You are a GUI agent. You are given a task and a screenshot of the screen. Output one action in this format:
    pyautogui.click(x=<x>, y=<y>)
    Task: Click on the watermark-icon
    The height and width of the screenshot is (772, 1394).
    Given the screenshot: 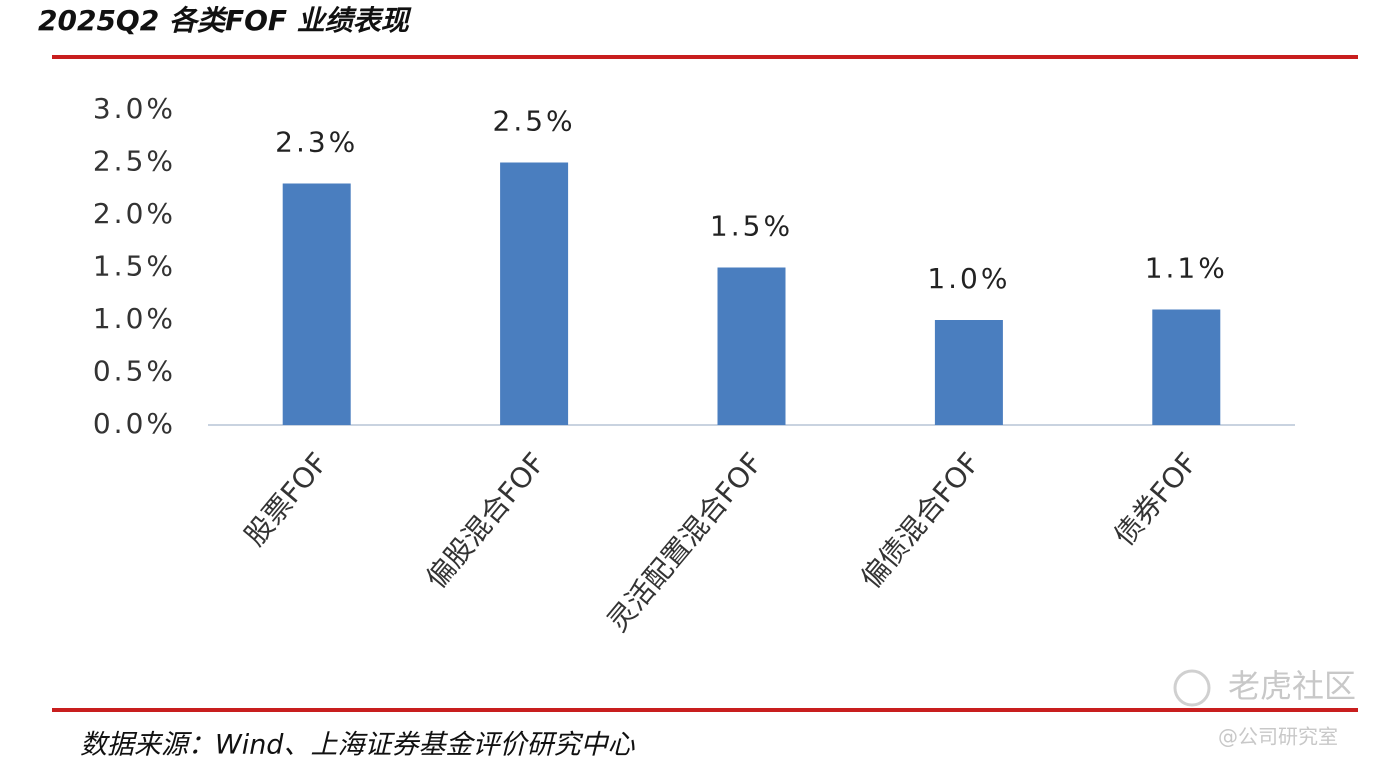 What is the action you would take?
    pyautogui.click(x=1192, y=688)
    